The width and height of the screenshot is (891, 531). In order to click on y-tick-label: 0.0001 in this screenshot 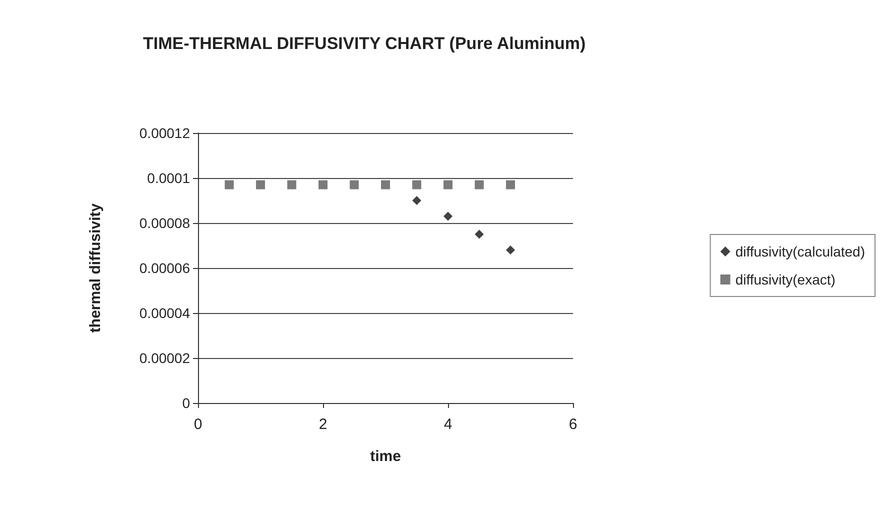, I will do `click(168, 178)`.